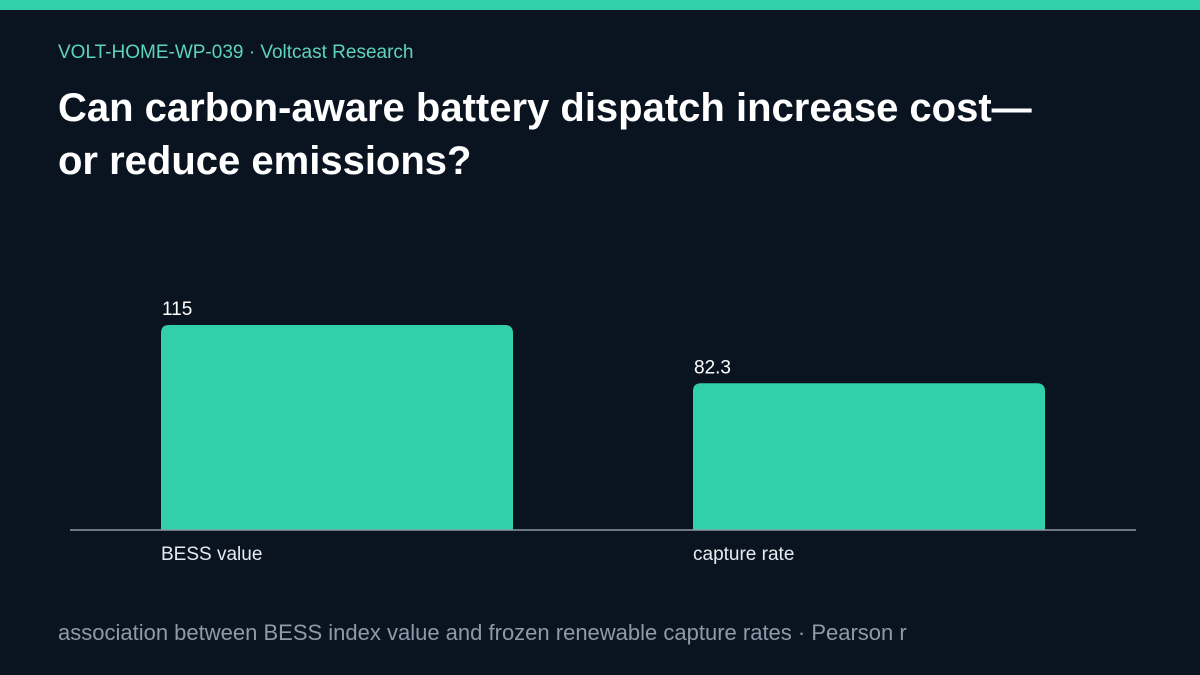 The height and width of the screenshot is (675, 1200). What do you see at coordinates (712, 367) in the screenshot?
I see `bar-value-label: 82.3` at bounding box center [712, 367].